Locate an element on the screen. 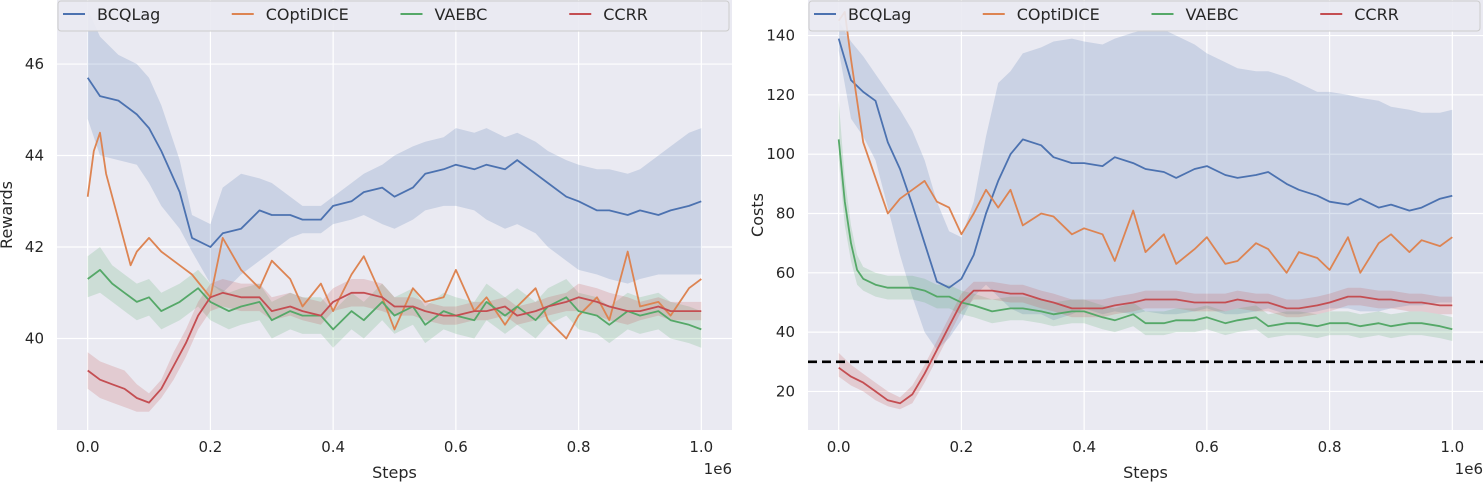 This screenshot has width=1483, height=483. y-tick-label-120: 120 is located at coordinates (780, 95).